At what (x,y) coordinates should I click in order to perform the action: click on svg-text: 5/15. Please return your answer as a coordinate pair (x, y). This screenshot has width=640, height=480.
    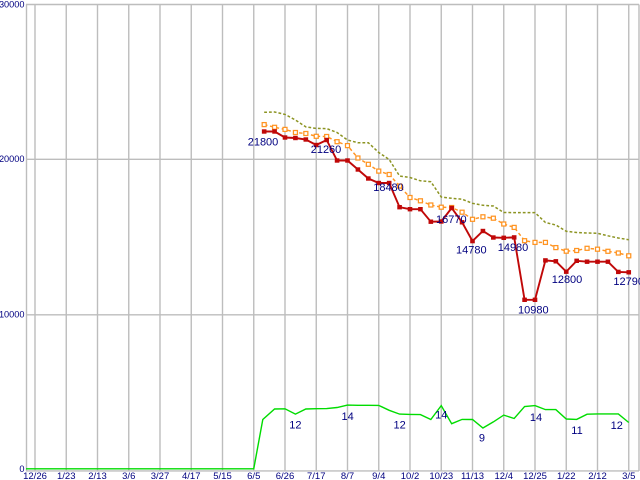
    Looking at the image, I should click on (222, 475).